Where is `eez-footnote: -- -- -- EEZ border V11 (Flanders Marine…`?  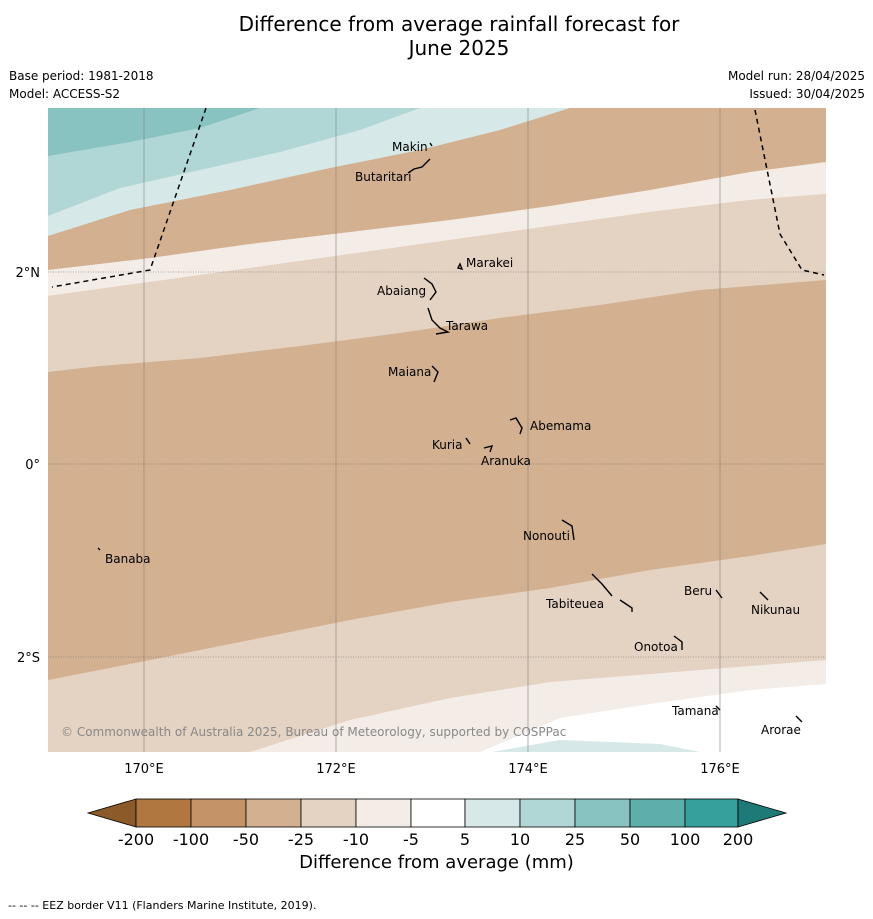 eez-footnote: -- -- -- EEZ border V11 (Flanders Marine… is located at coordinates (162, 905).